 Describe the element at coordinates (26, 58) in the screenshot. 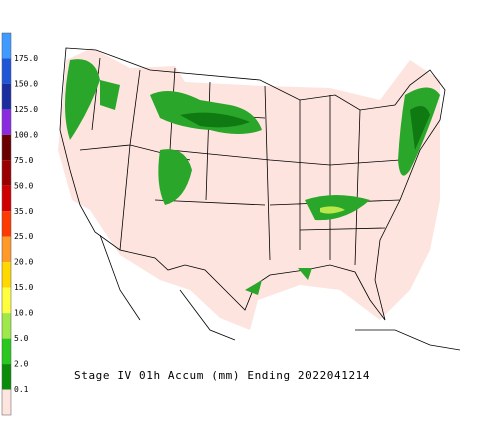

I see `legend-label: 175.0` at that location.